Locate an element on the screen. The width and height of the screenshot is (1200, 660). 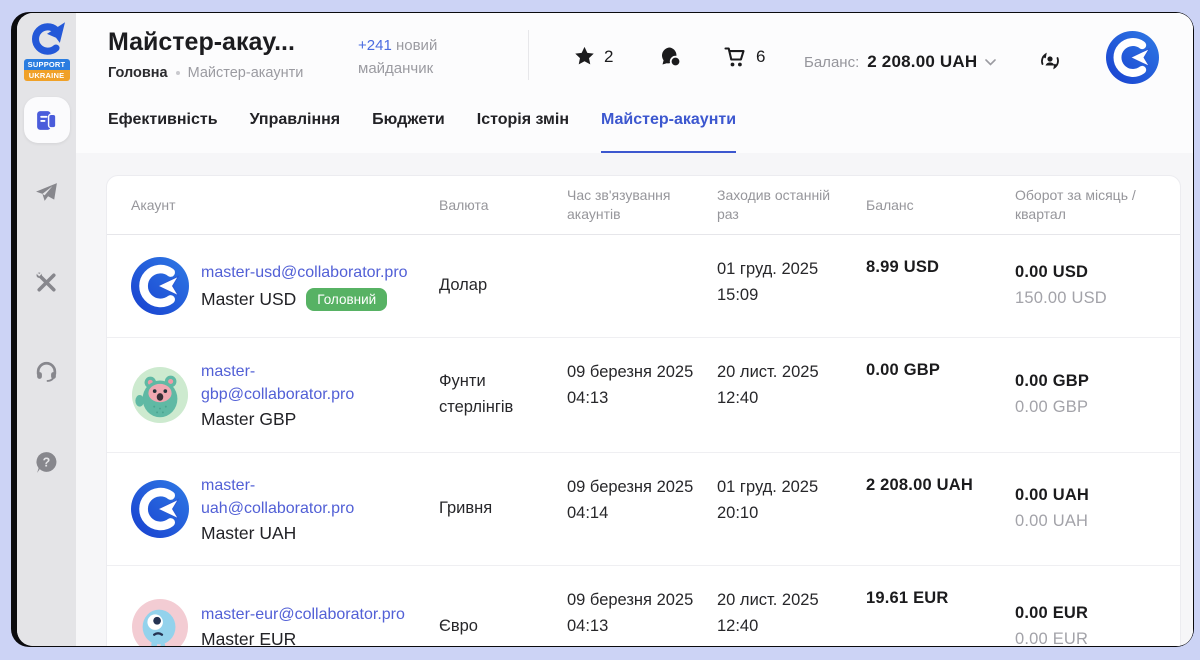
document-icon is located at coordinates (47, 120).